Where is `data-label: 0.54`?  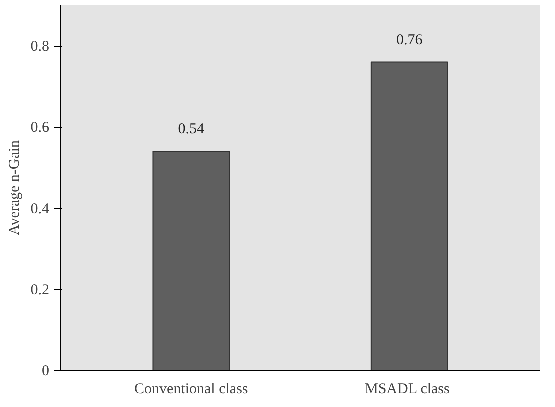 data-label: 0.54 is located at coordinates (192, 130).